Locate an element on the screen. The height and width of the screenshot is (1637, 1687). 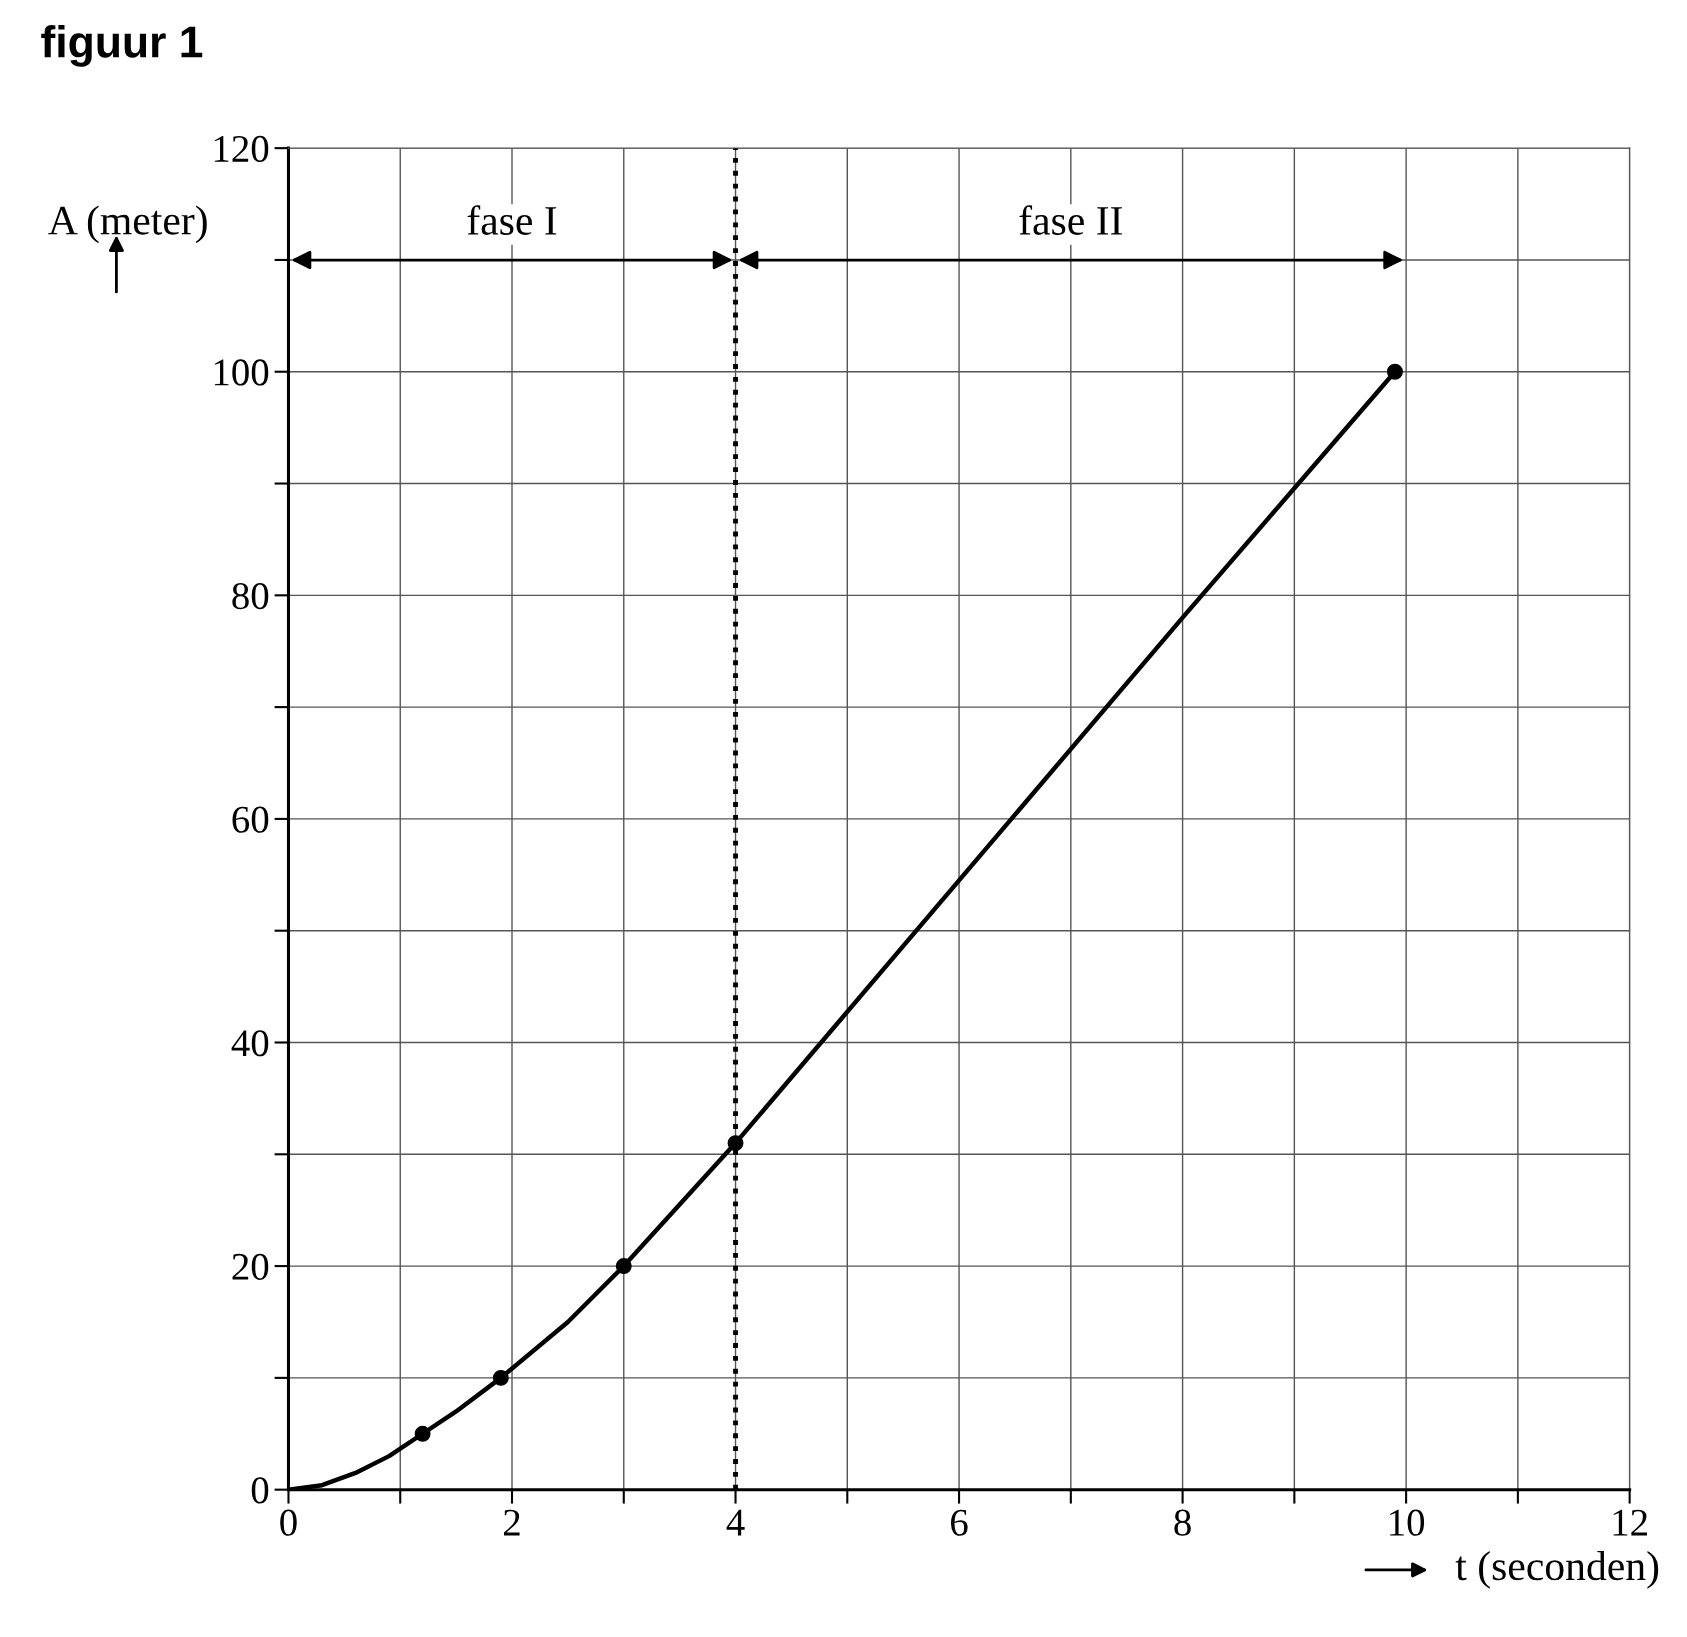
annotation: fase I is located at coordinates (512, 220).